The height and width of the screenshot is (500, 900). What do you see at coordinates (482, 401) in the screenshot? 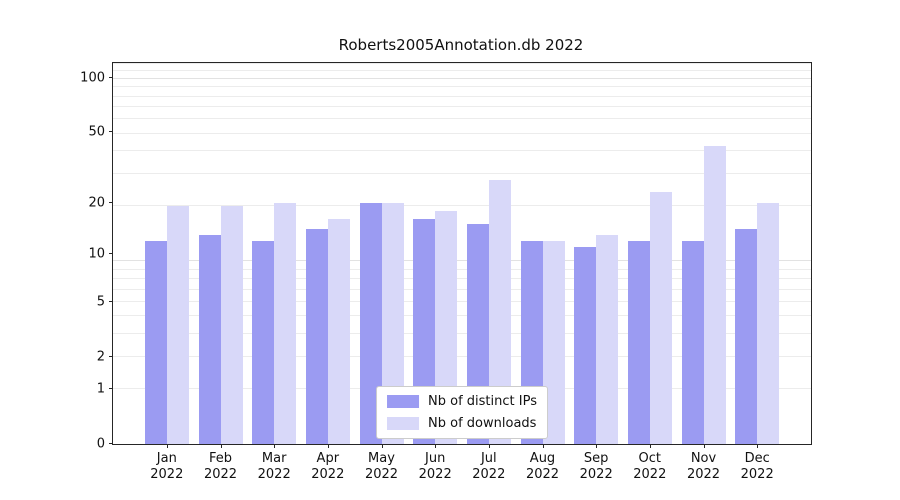
I see `legend-label-distinct-ips: Nb of distinct IPs` at bounding box center [482, 401].